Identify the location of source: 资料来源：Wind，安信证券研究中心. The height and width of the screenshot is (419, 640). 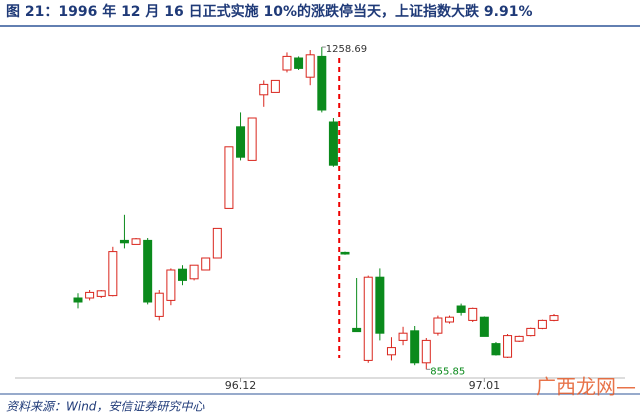
(105, 407).